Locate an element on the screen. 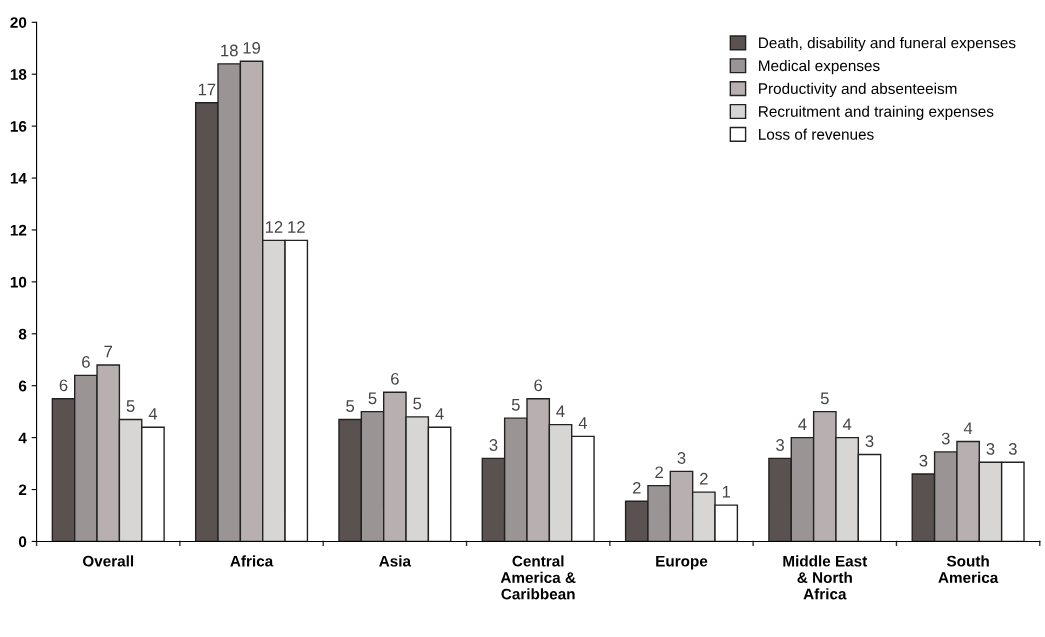  data-label: 19 is located at coordinates (252, 47).